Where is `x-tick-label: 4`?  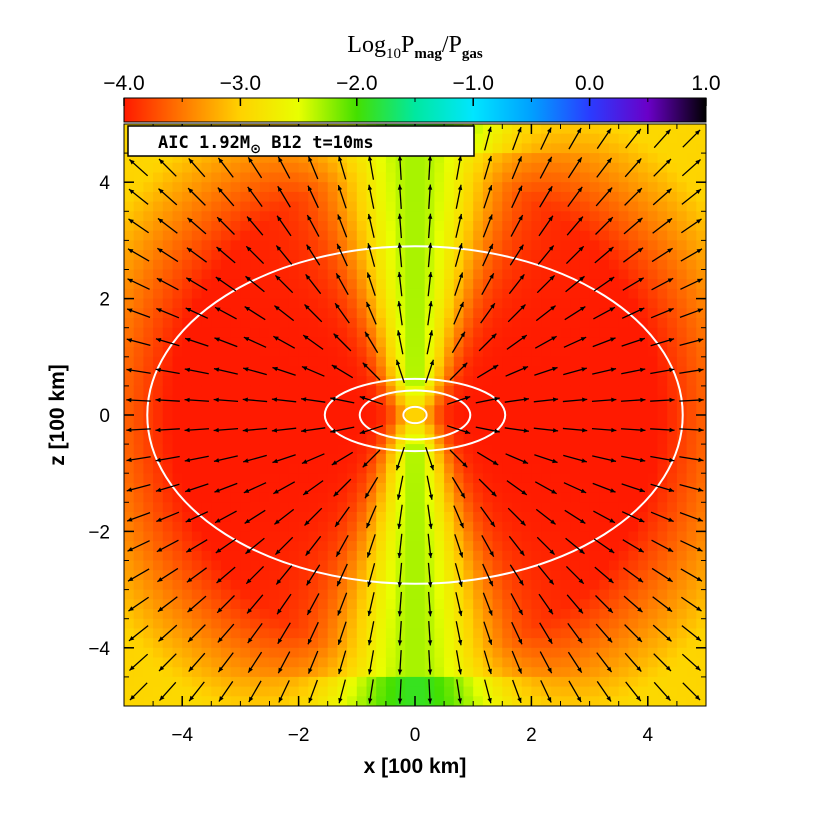 x-tick-label: 4 is located at coordinates (648, 735).